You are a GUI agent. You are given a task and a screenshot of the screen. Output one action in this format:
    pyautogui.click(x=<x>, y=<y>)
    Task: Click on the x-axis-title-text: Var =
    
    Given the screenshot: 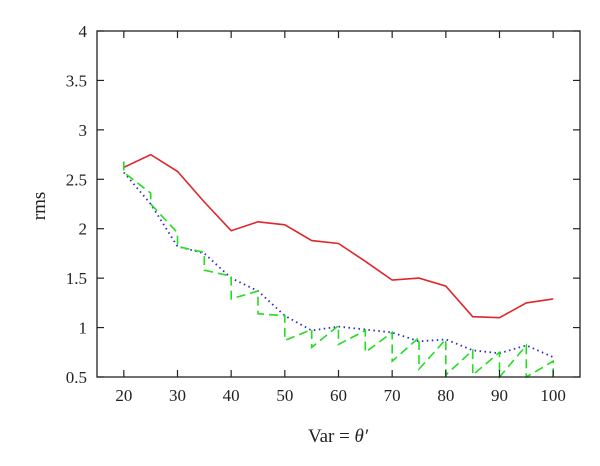 What is the action you would take?
    pyautogui.click(x=331, y=436)
    